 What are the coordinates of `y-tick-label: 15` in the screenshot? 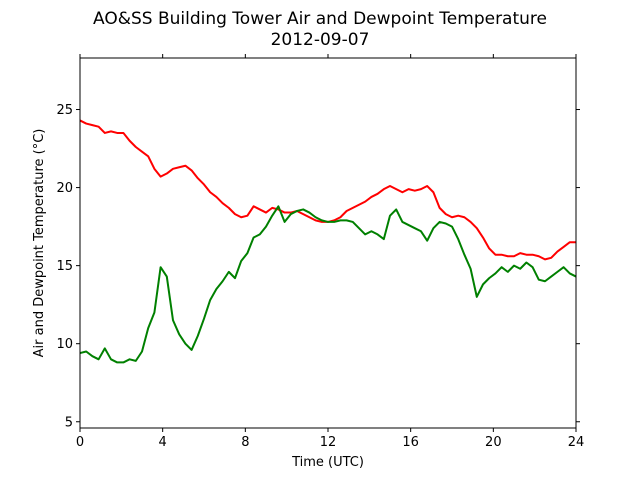 It's located at (64, 266).